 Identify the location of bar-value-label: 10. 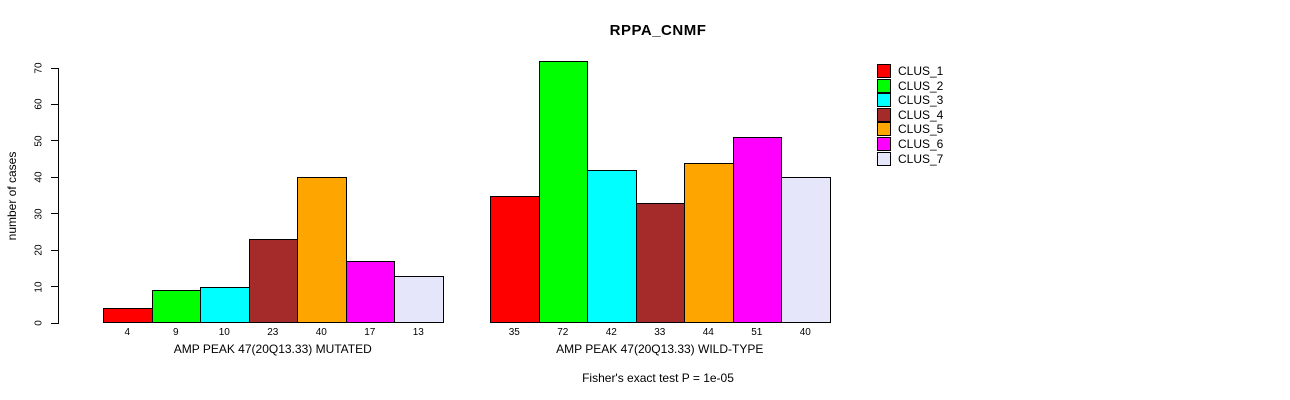
(224, 332).